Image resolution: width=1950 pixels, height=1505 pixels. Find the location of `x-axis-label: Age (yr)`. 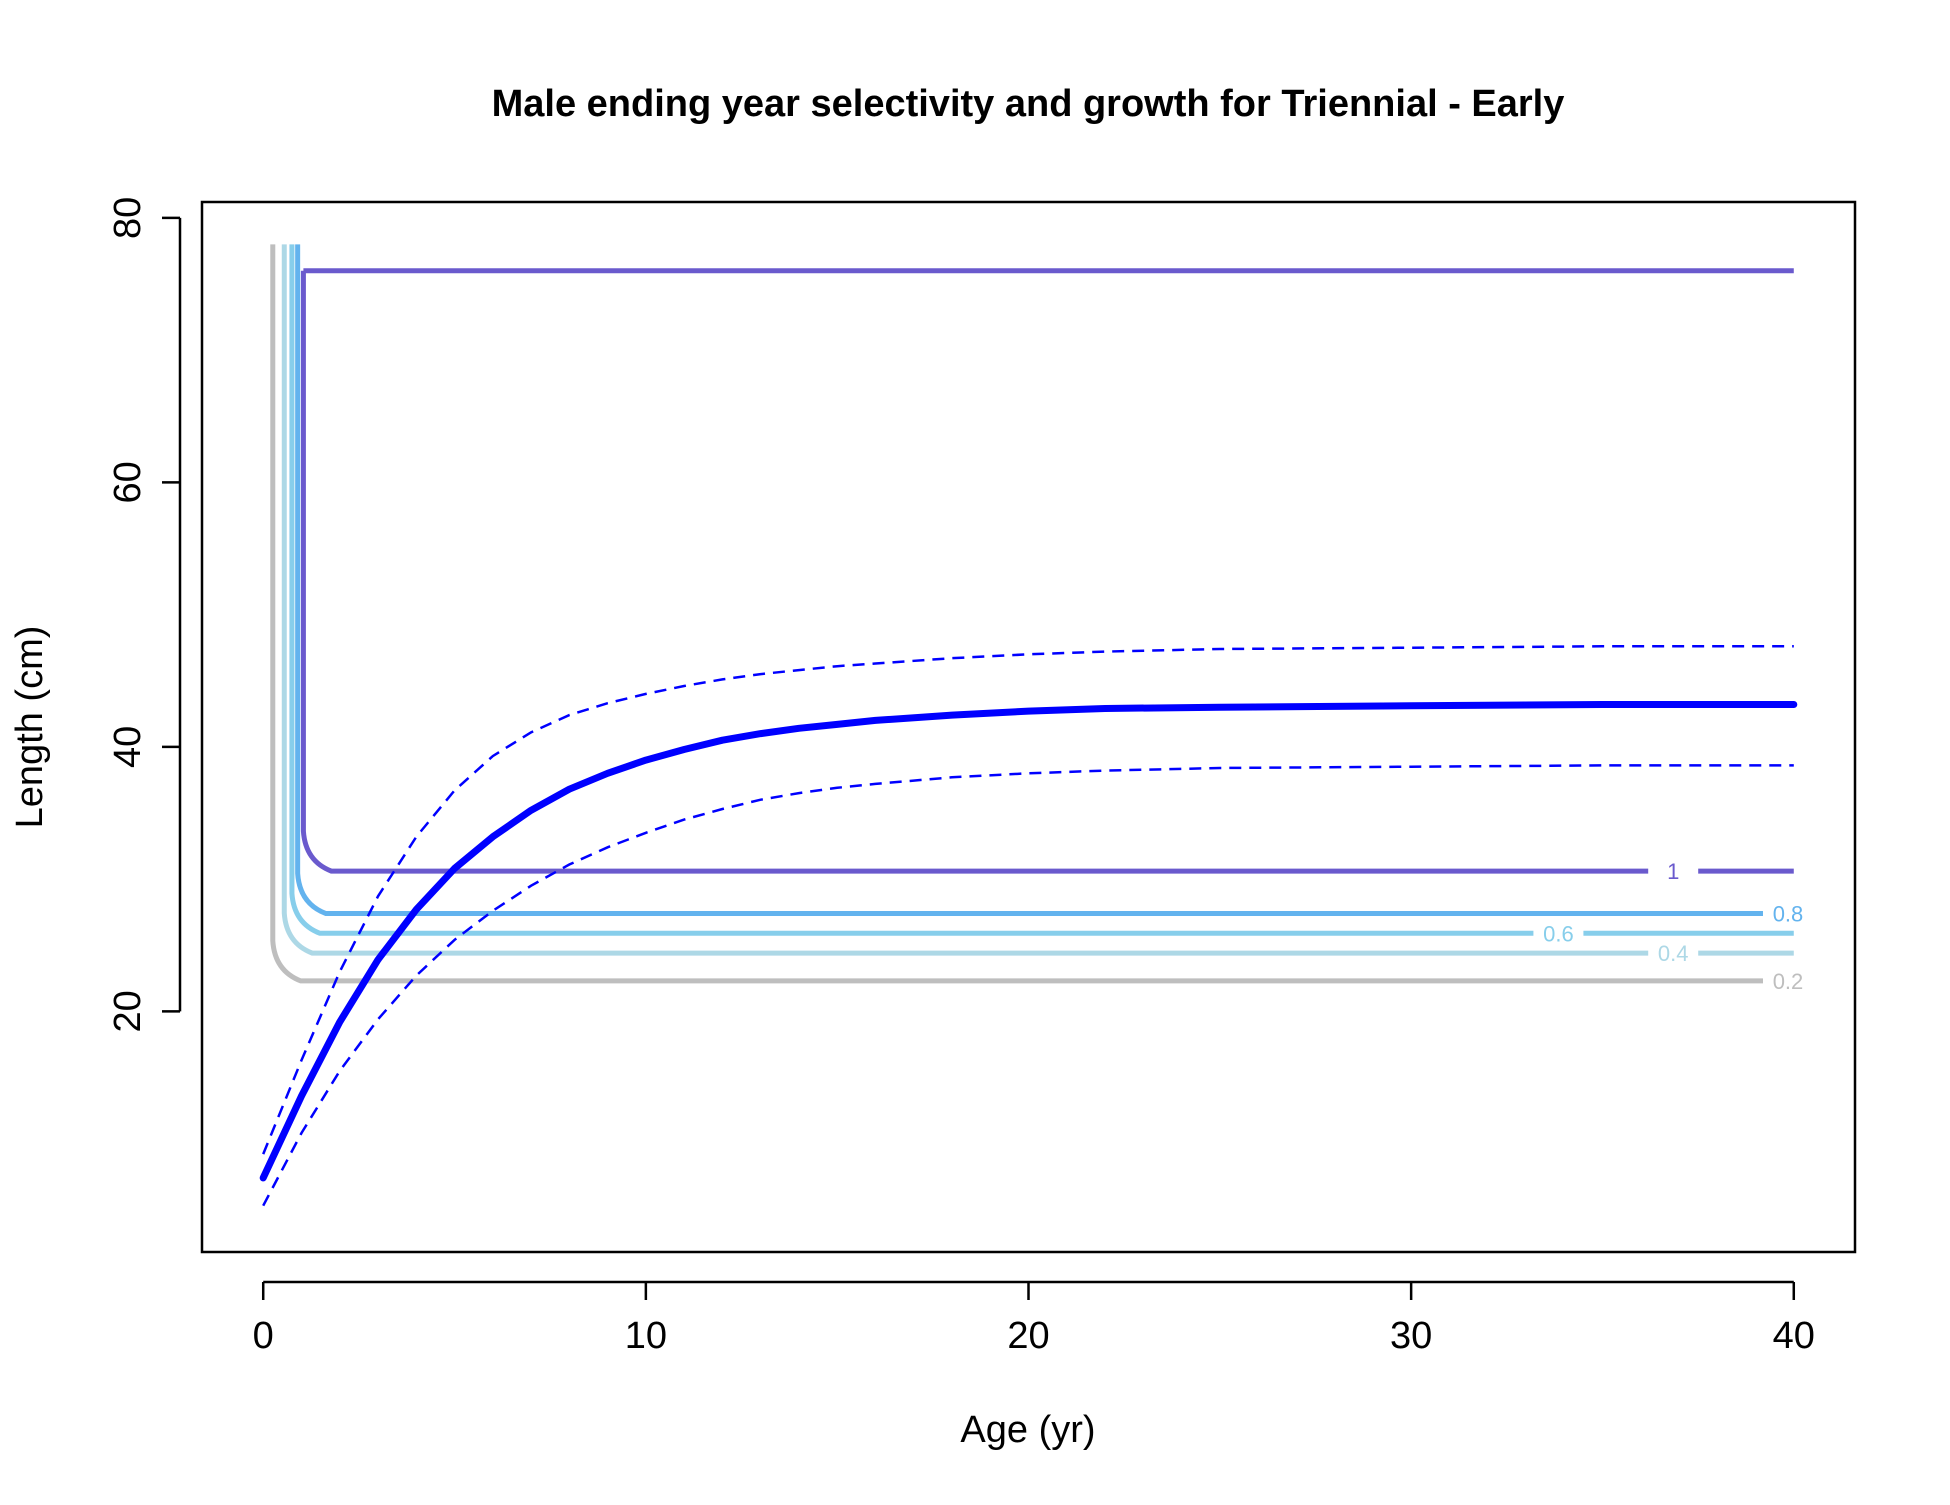

x-axis-label: Age (yr) is located at coordinates (1027, 1430).